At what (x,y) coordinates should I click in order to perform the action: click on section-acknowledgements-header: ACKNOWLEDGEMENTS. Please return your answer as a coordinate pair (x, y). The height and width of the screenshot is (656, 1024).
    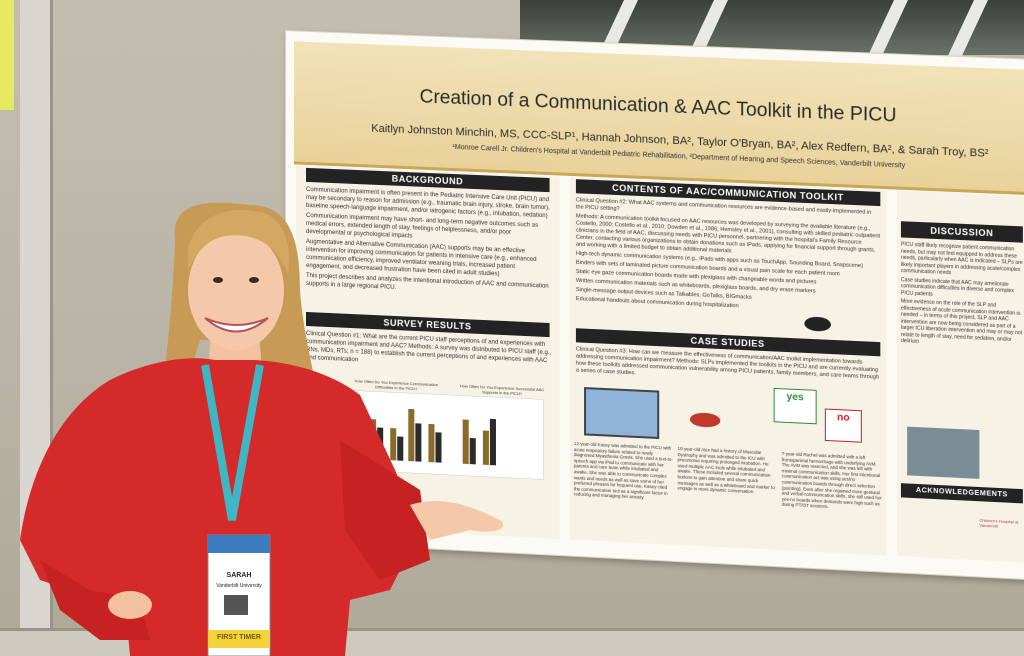
    Looking at the image, I should click on (961, 493).